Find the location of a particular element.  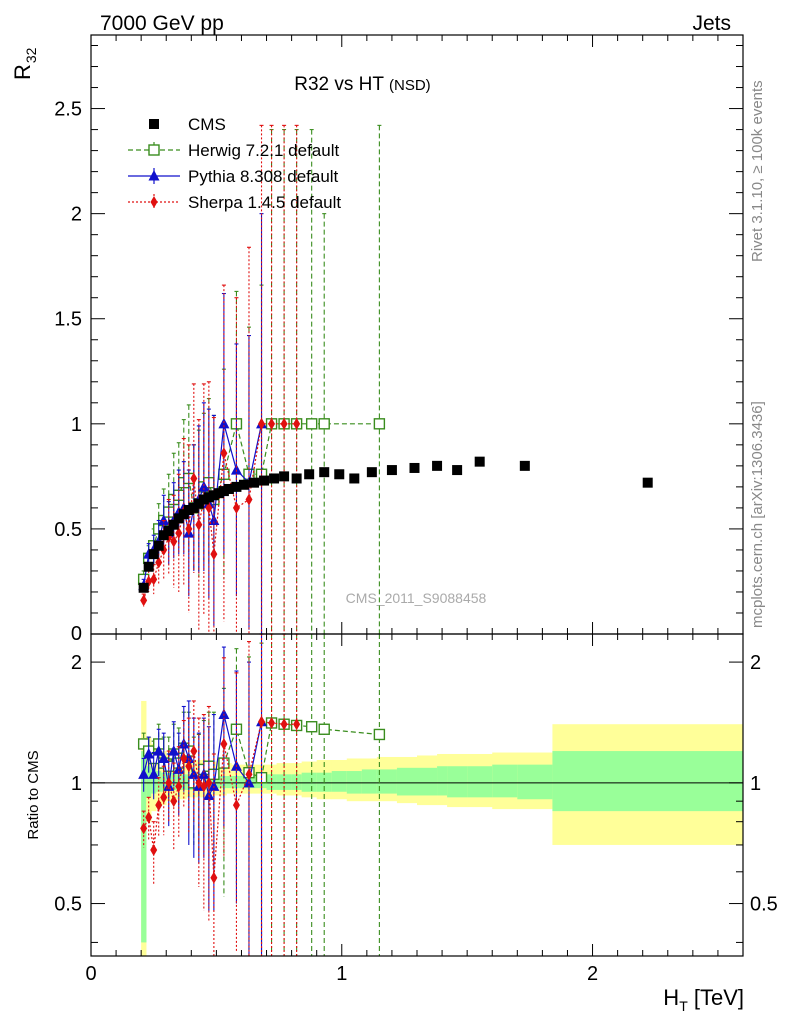

ratio-plot-content is located at coordinates (261, 794).